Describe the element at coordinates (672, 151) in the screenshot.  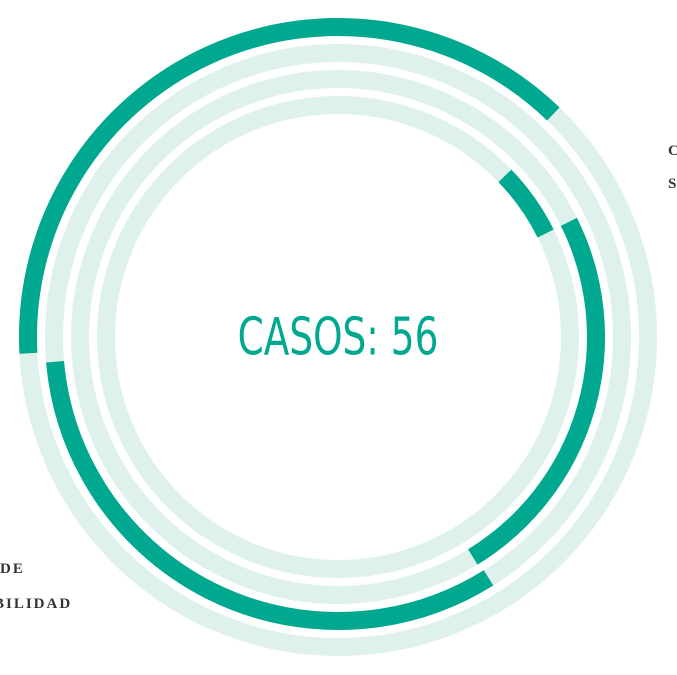
I see `label: C` at that location.